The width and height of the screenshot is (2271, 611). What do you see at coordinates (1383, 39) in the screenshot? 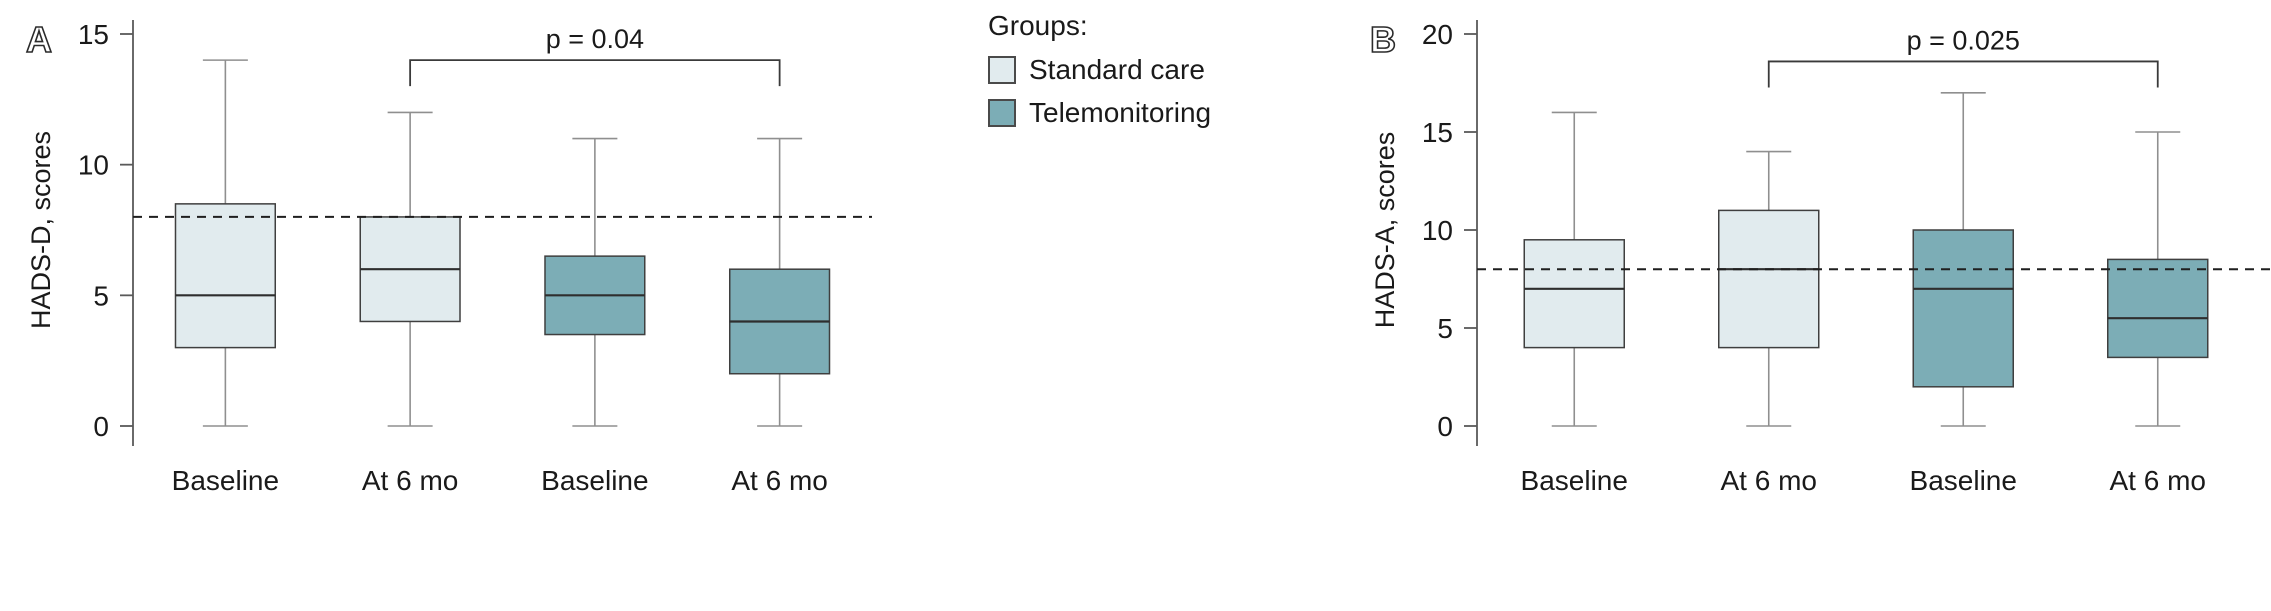
I see `panel-label: B` at bounding box center [1383, 39].